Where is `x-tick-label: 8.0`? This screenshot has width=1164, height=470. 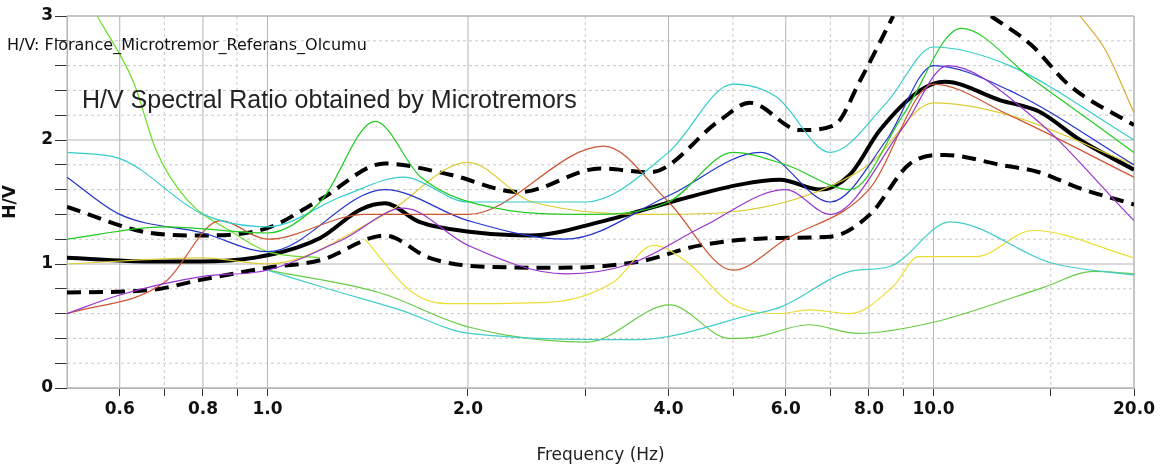 x-tick-label: 8.0 is located at coordinates (869, 407).